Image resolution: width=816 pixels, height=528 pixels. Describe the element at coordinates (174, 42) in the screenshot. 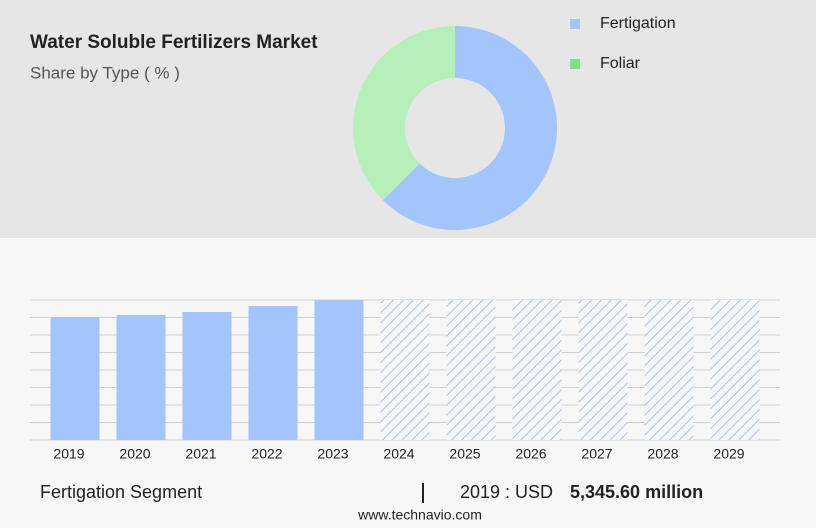

I see `chart-title: Water Soluble Fertilizers Market` at that location.